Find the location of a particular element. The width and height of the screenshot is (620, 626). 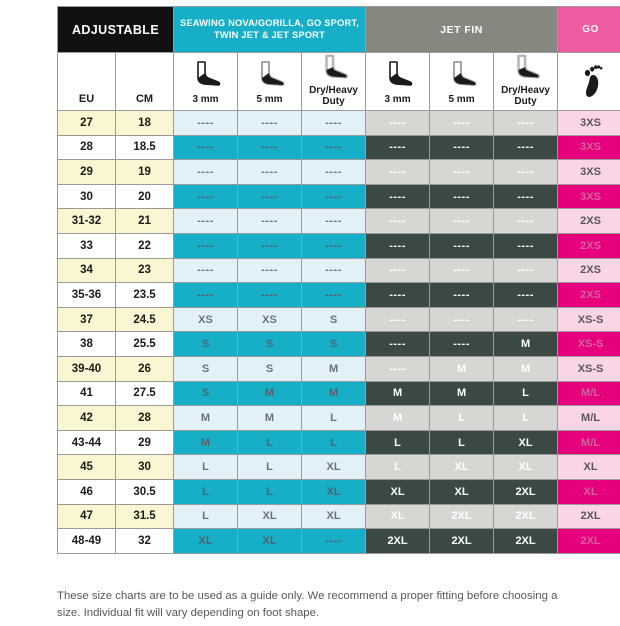

cell-eu: 28 is located at coordinates (87, 147).